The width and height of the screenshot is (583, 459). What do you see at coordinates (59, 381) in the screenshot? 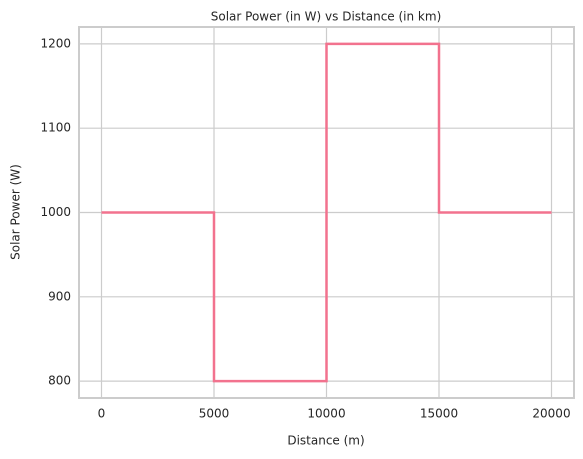
I see `y-tick-label: 800` at bounding box center [59, 381].